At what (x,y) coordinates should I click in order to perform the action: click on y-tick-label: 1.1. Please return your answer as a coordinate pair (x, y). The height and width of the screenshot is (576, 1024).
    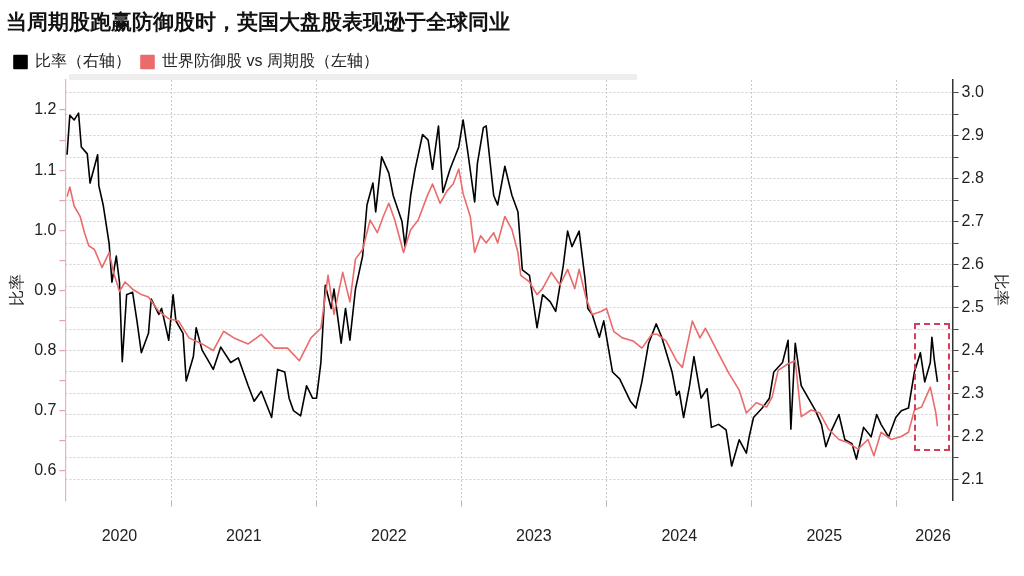
    Looking at the image, I should click on (45, 169).